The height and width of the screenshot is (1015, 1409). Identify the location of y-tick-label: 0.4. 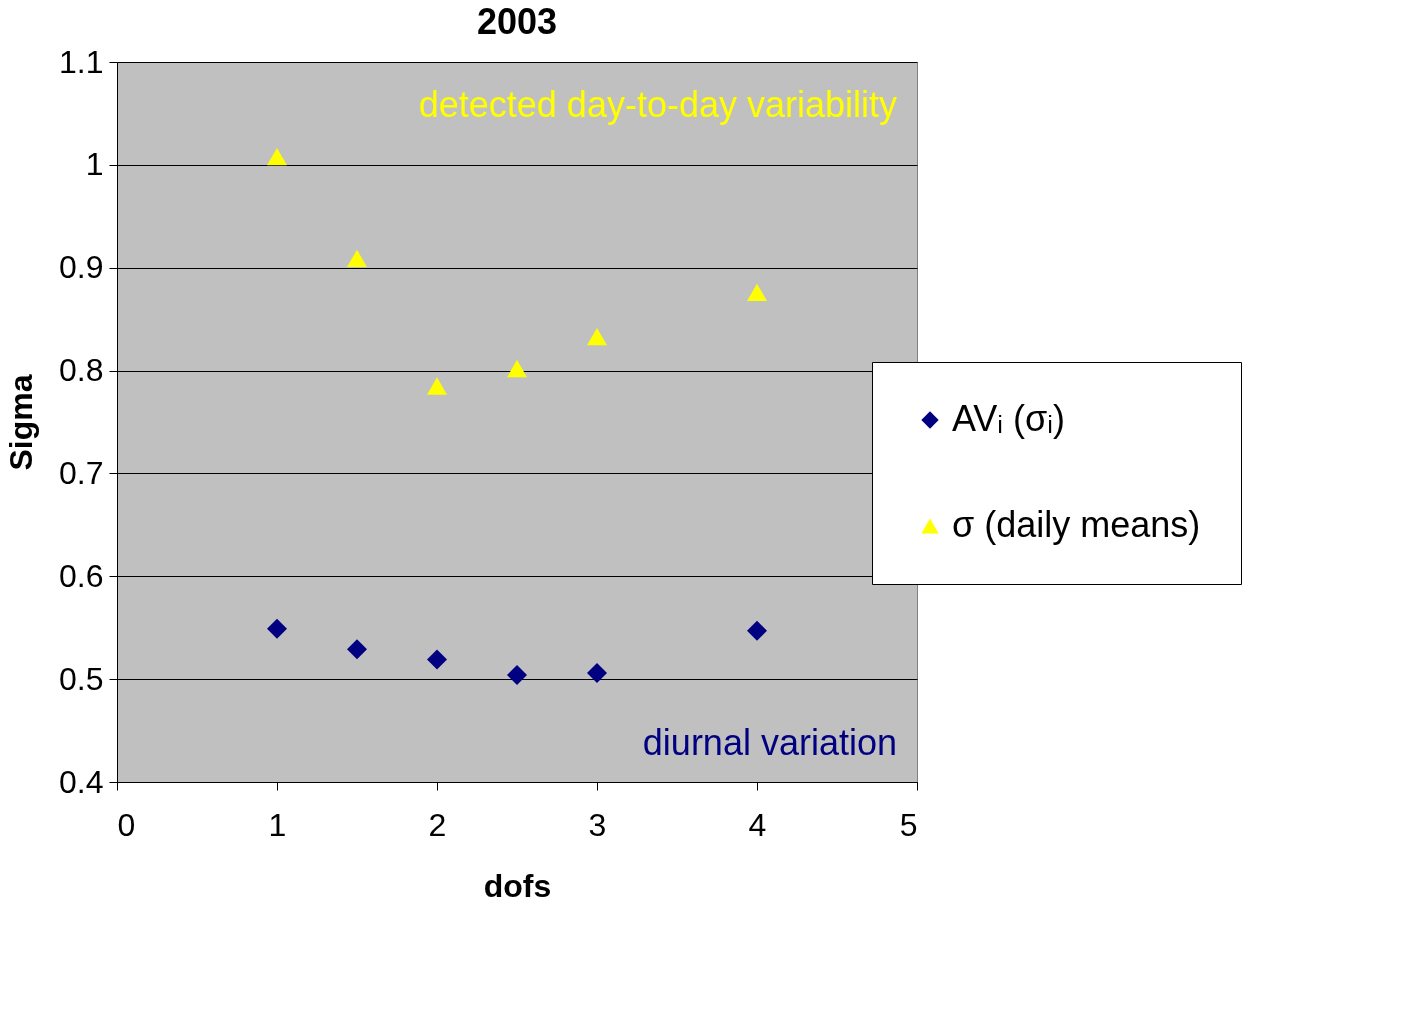
(81, 781).